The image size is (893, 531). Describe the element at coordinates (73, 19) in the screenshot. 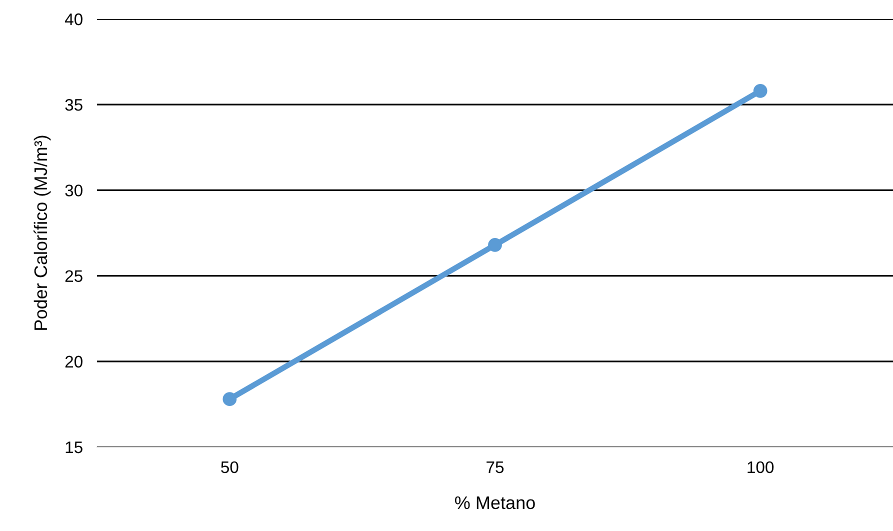

I see `y-tick-label: 40` at that location.